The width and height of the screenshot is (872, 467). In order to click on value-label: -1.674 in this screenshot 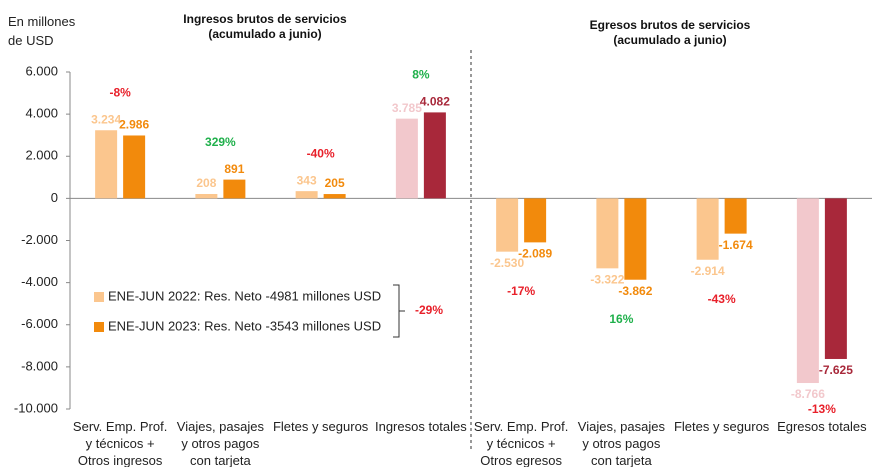, I will do `click(736, 245)`.